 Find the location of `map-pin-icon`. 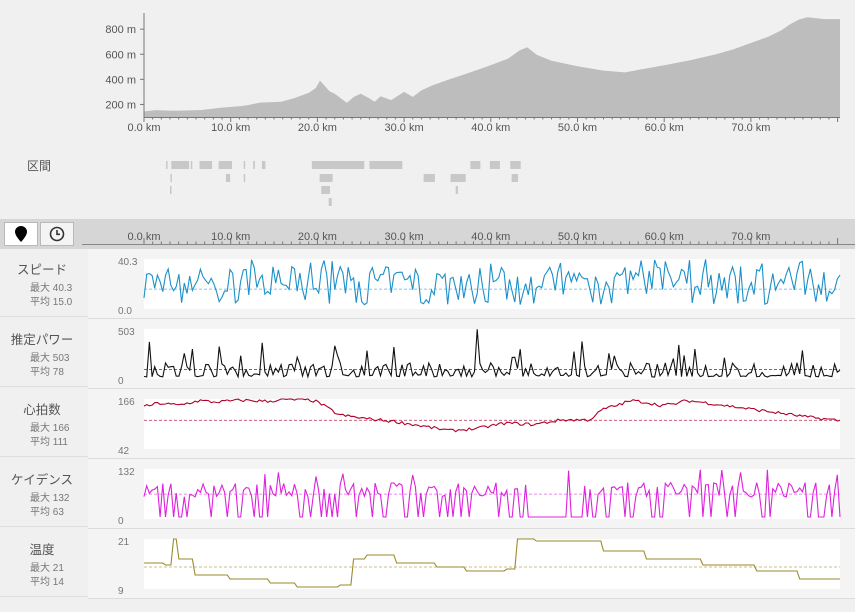

map-pin-icon is located at coordinates (21, 234).